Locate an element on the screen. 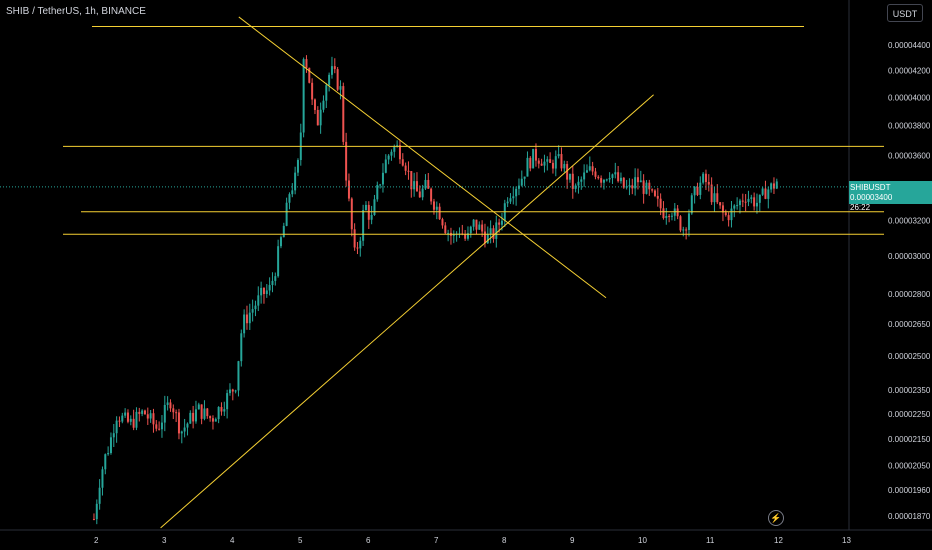  symbol-title: SHIB / TetherUS, 1h, BINANCE is located at coordinates (76, 11).